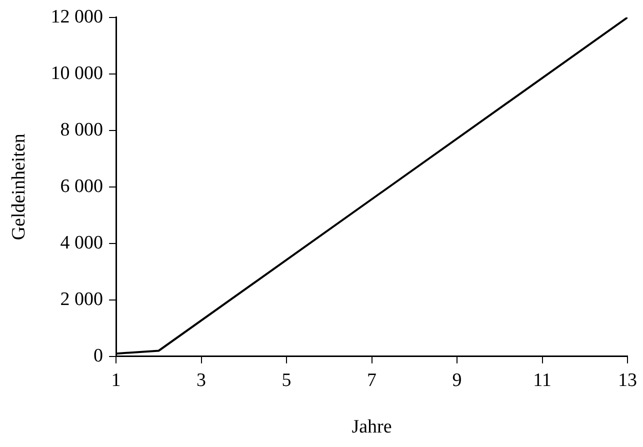  What do you see at coordinates (627, 380) in the screenshot?
I see `x-tick-label: 13` at bounding box center [627, 380].